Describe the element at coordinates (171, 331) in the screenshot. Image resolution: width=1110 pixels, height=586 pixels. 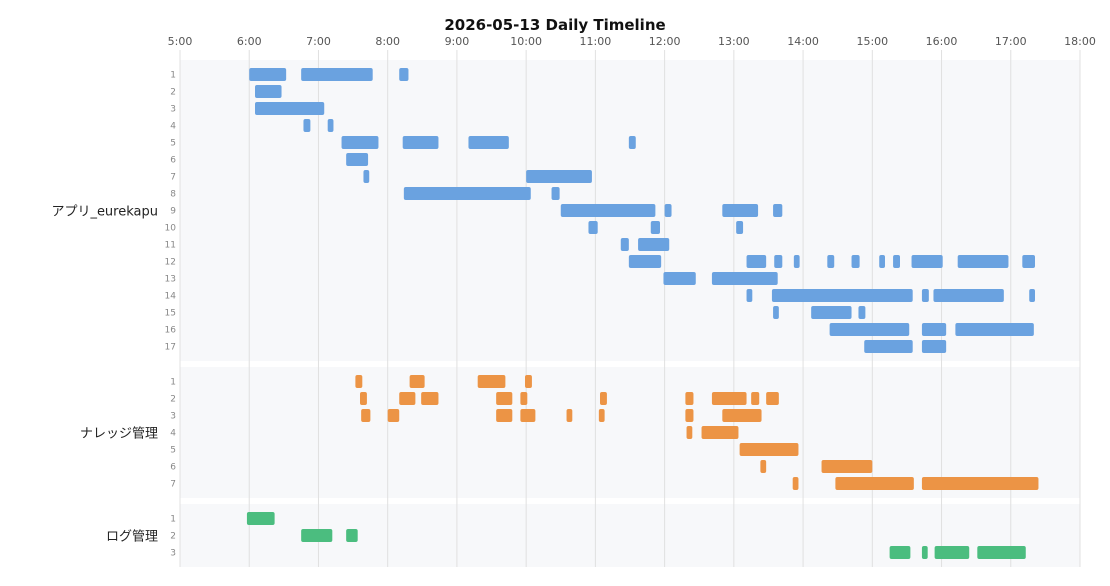
I see `row-label: 16` at that location.